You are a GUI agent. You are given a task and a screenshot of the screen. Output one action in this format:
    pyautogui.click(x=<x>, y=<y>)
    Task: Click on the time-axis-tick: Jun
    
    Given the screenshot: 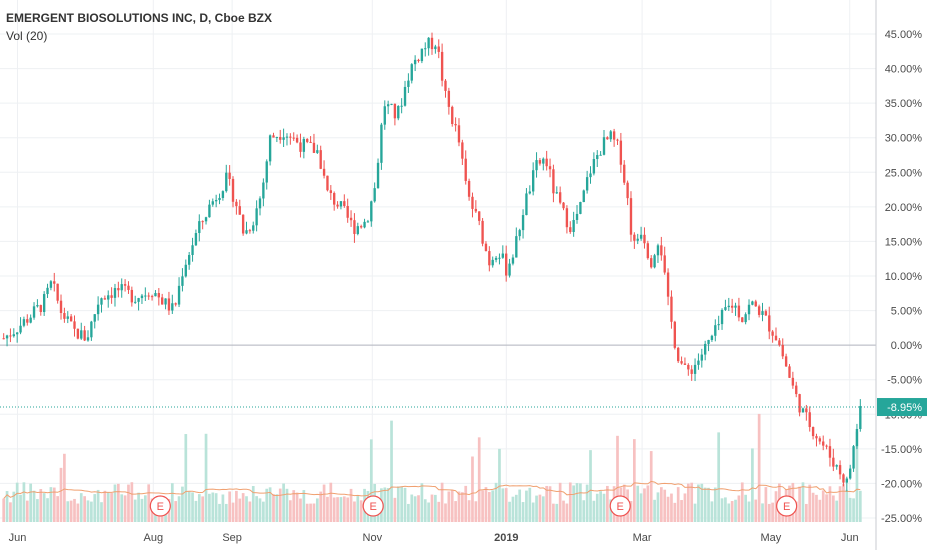 What is the action you would take?
    pyautogui.click(x=850, y=538)
    